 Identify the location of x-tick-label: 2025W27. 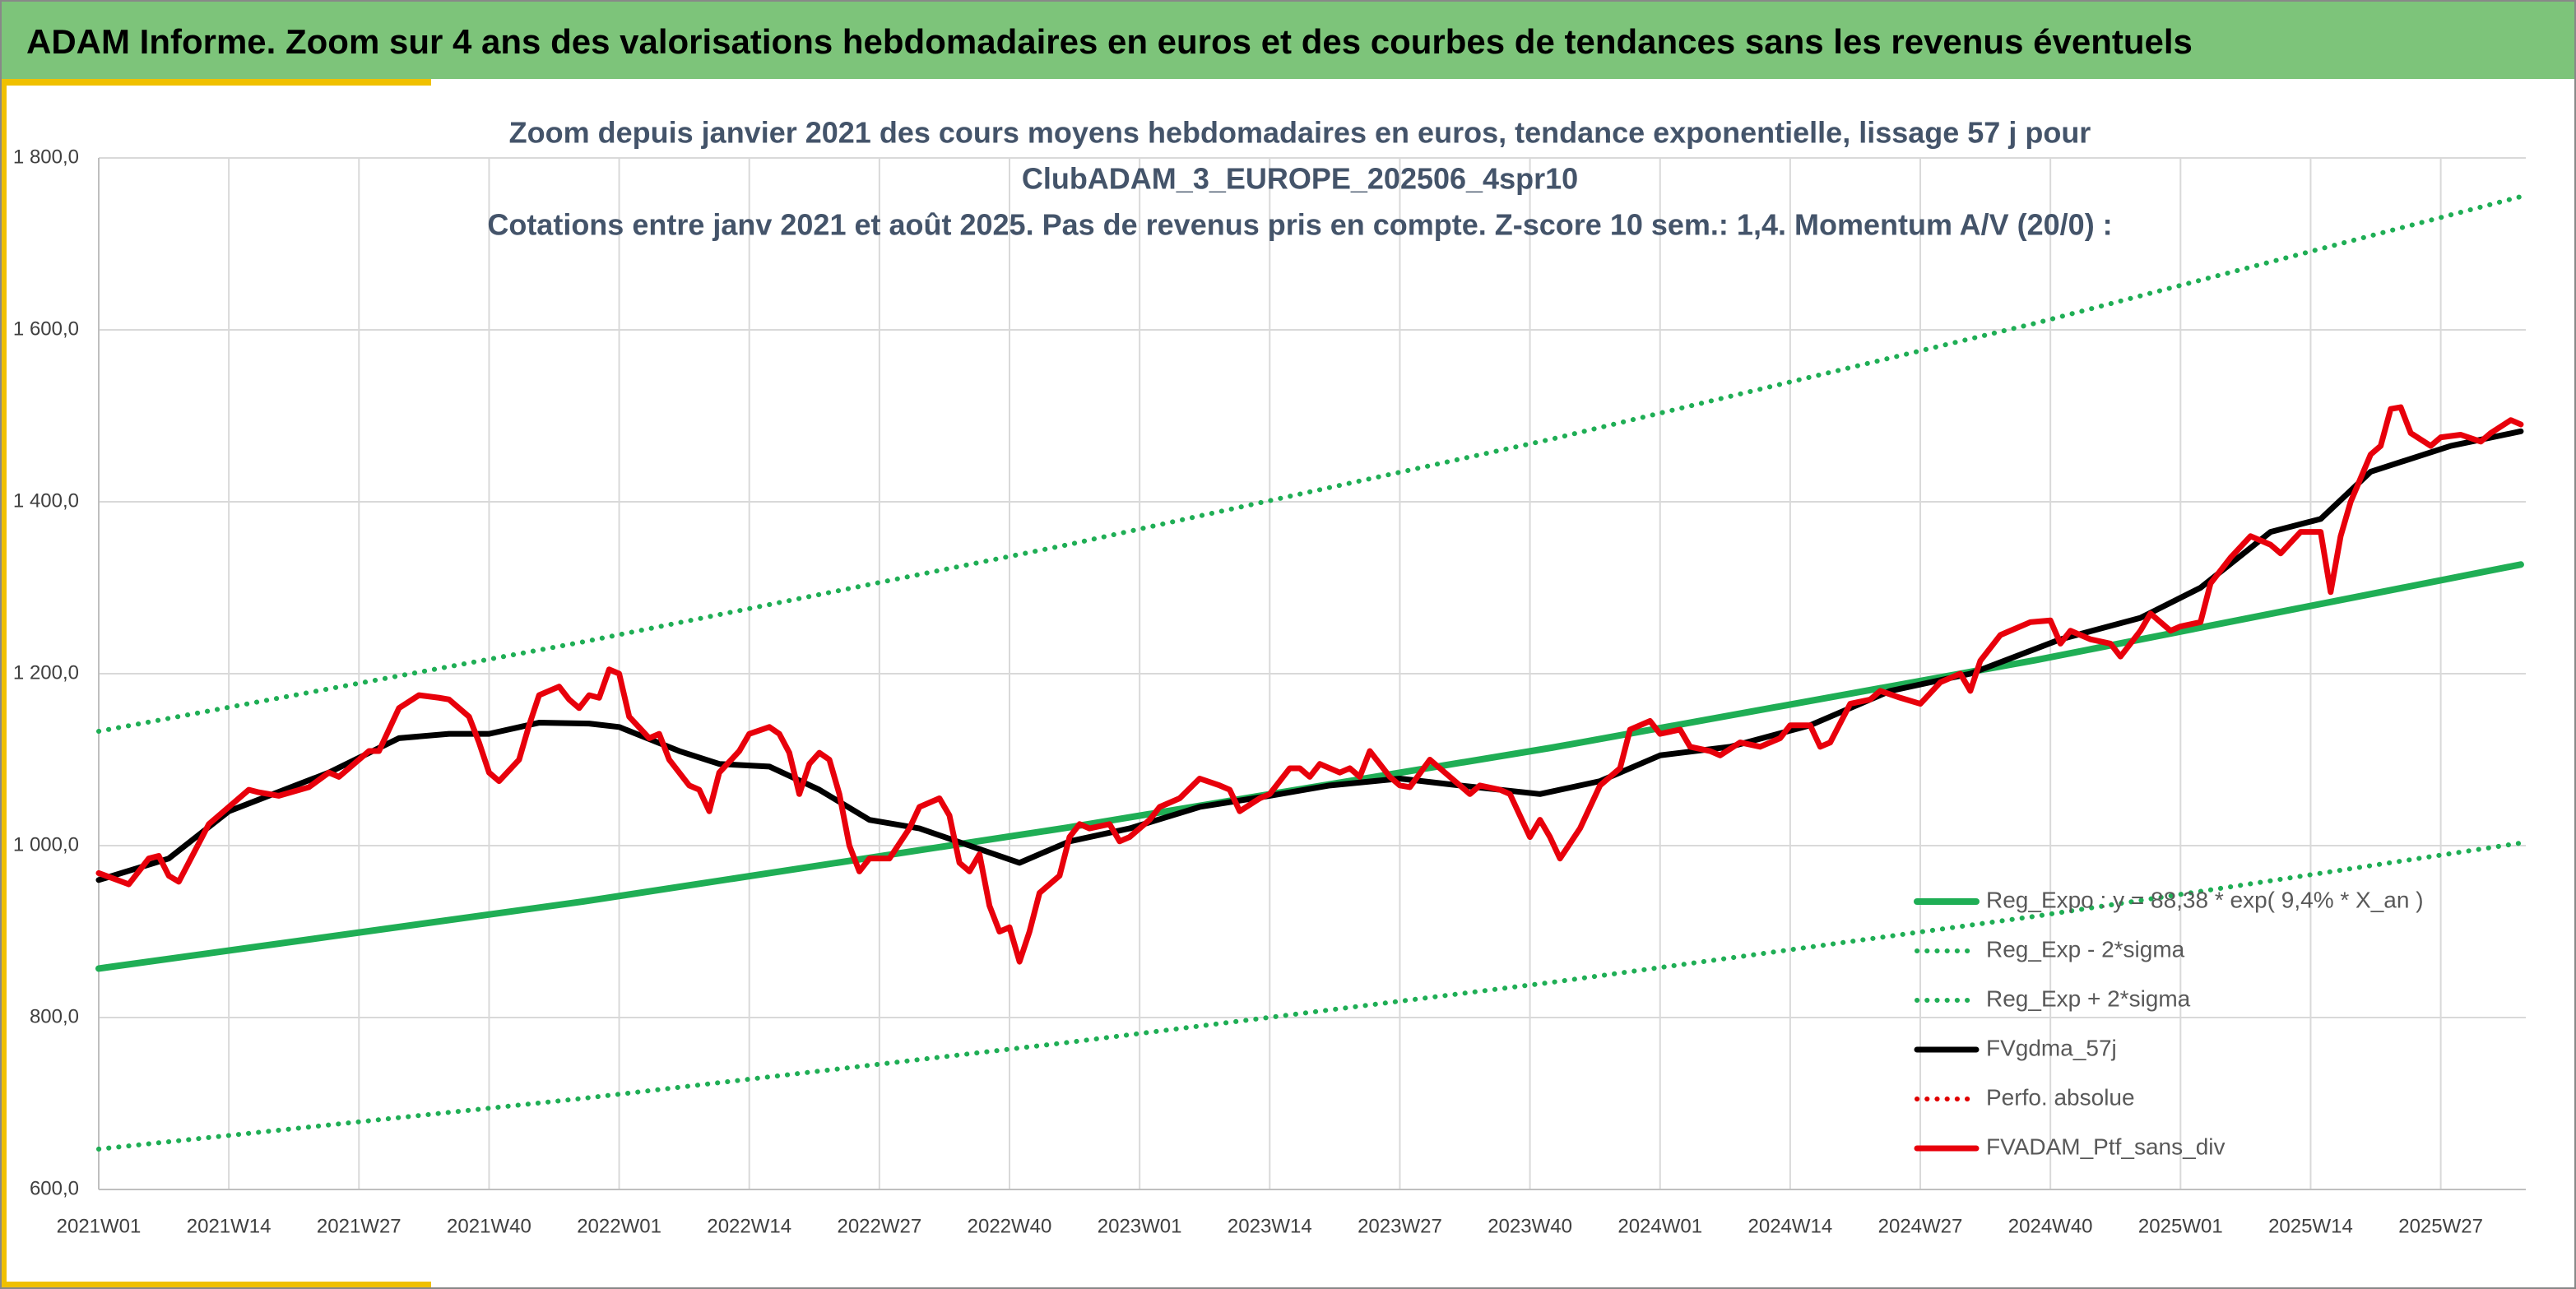
(2440, 1226).